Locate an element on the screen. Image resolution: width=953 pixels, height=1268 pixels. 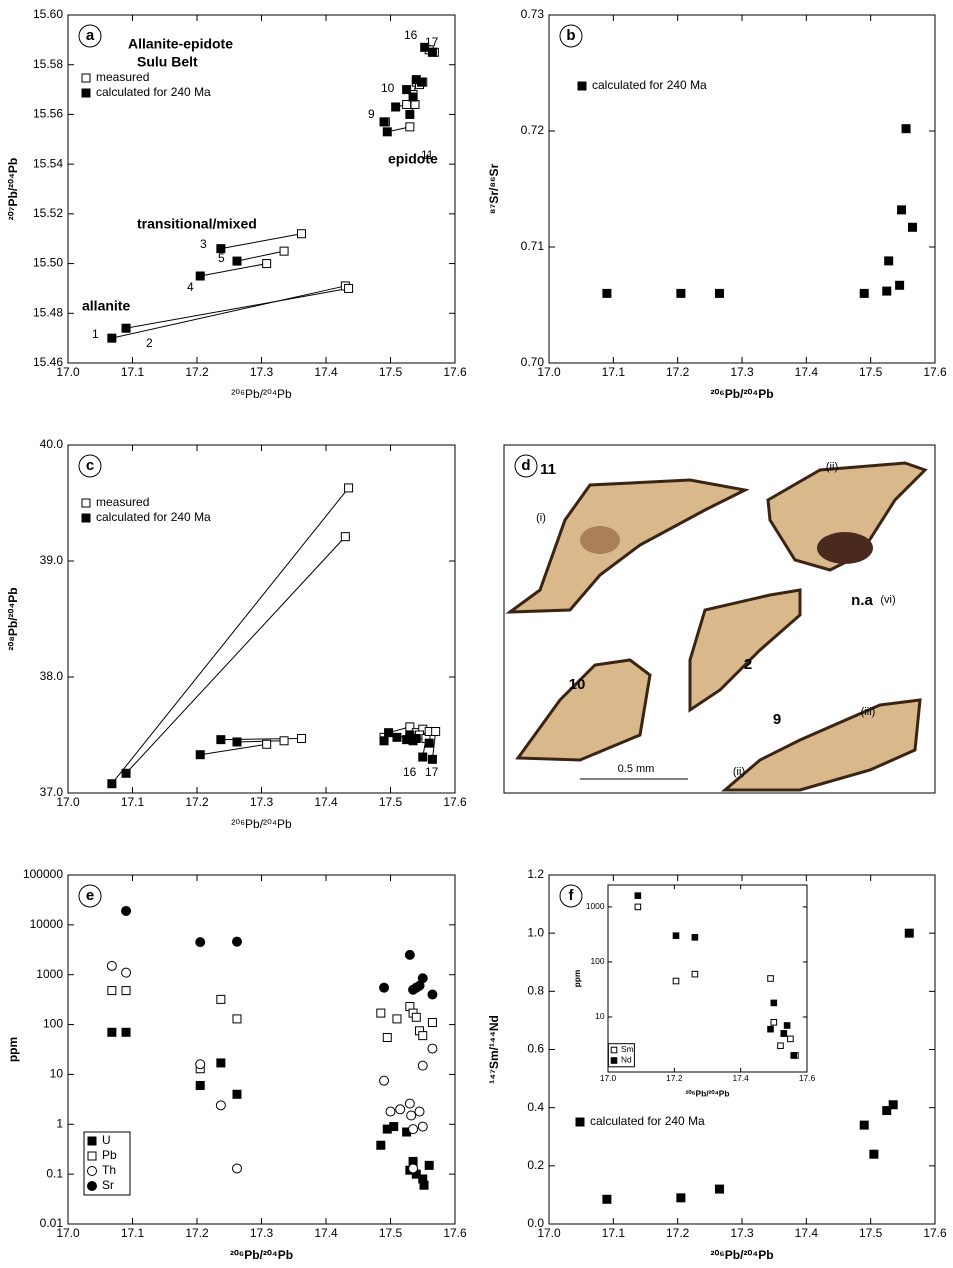
crystal is located at coordinates (583, 710).